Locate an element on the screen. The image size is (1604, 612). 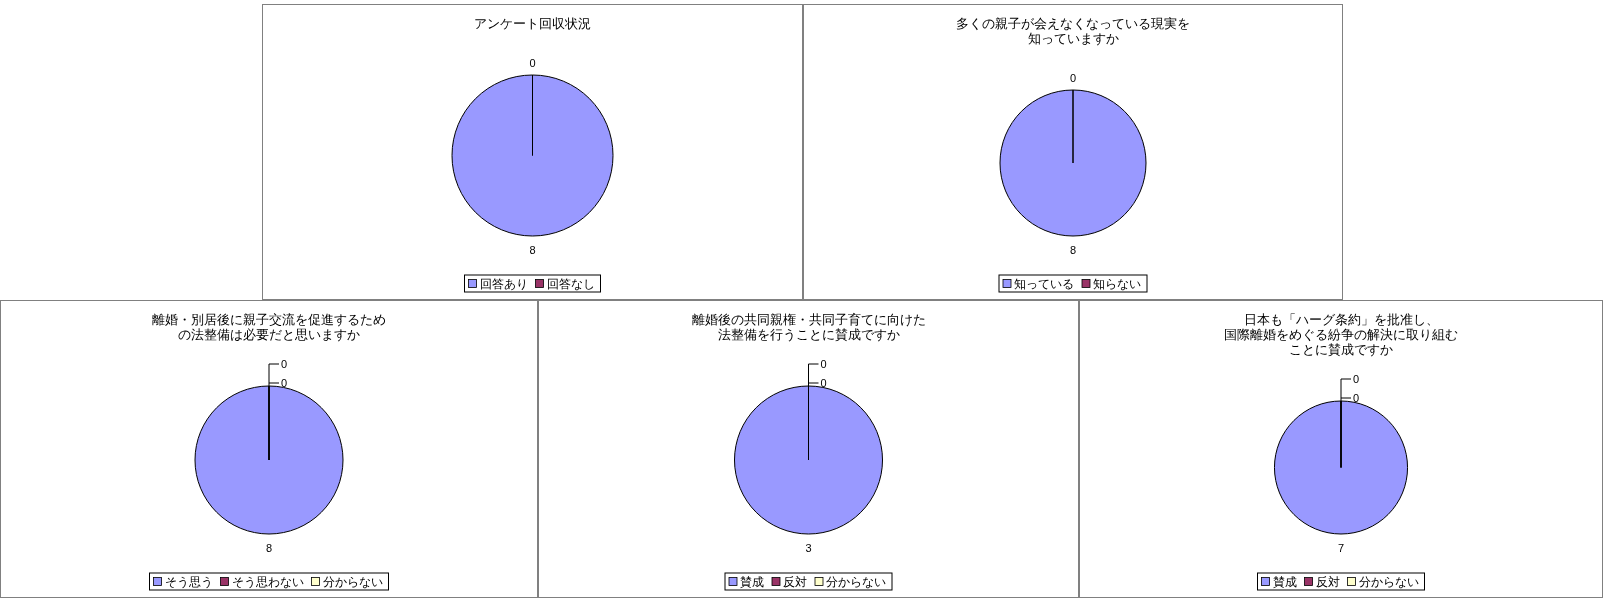
data-label: 7 is located at coordinates (1341, 548).